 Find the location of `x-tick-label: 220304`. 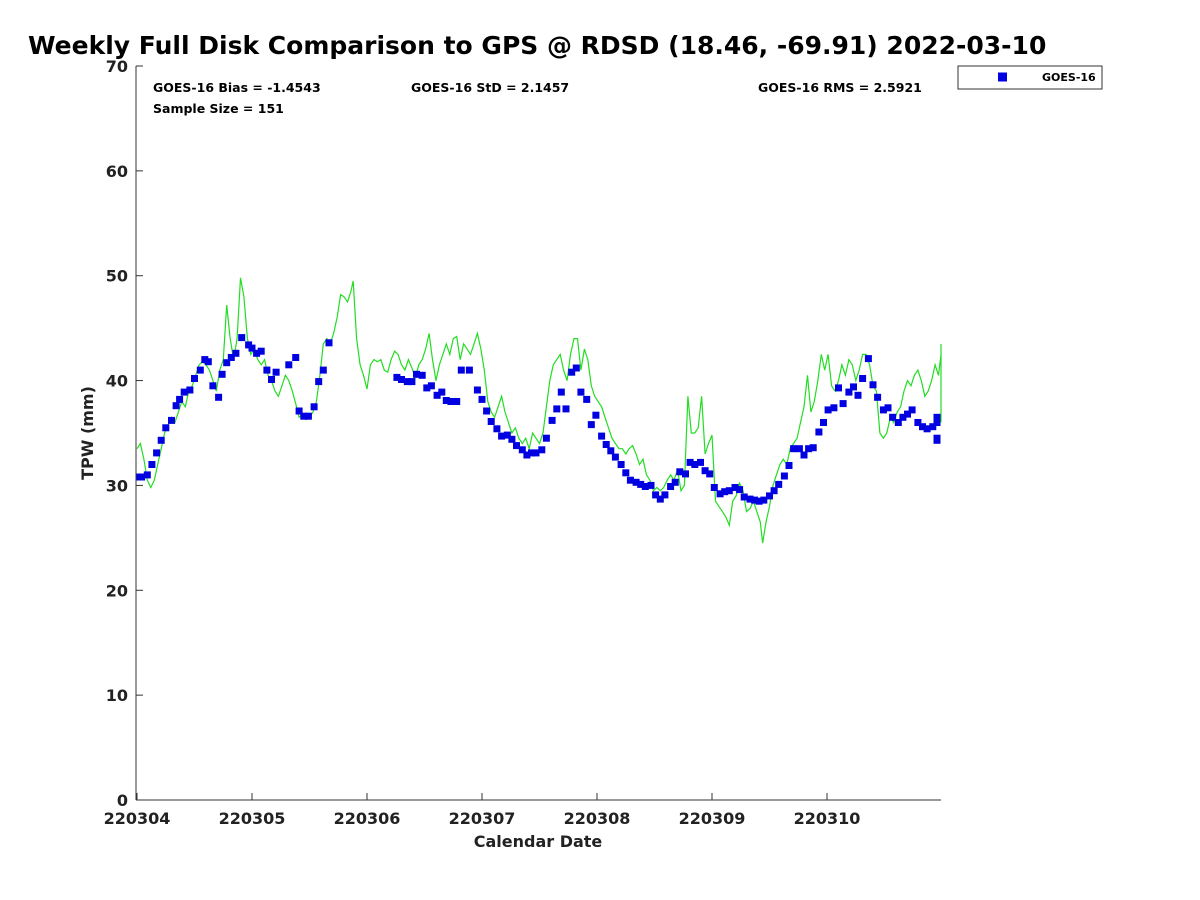

x-tick-label: 220304 is located at coordinates (137, 818).